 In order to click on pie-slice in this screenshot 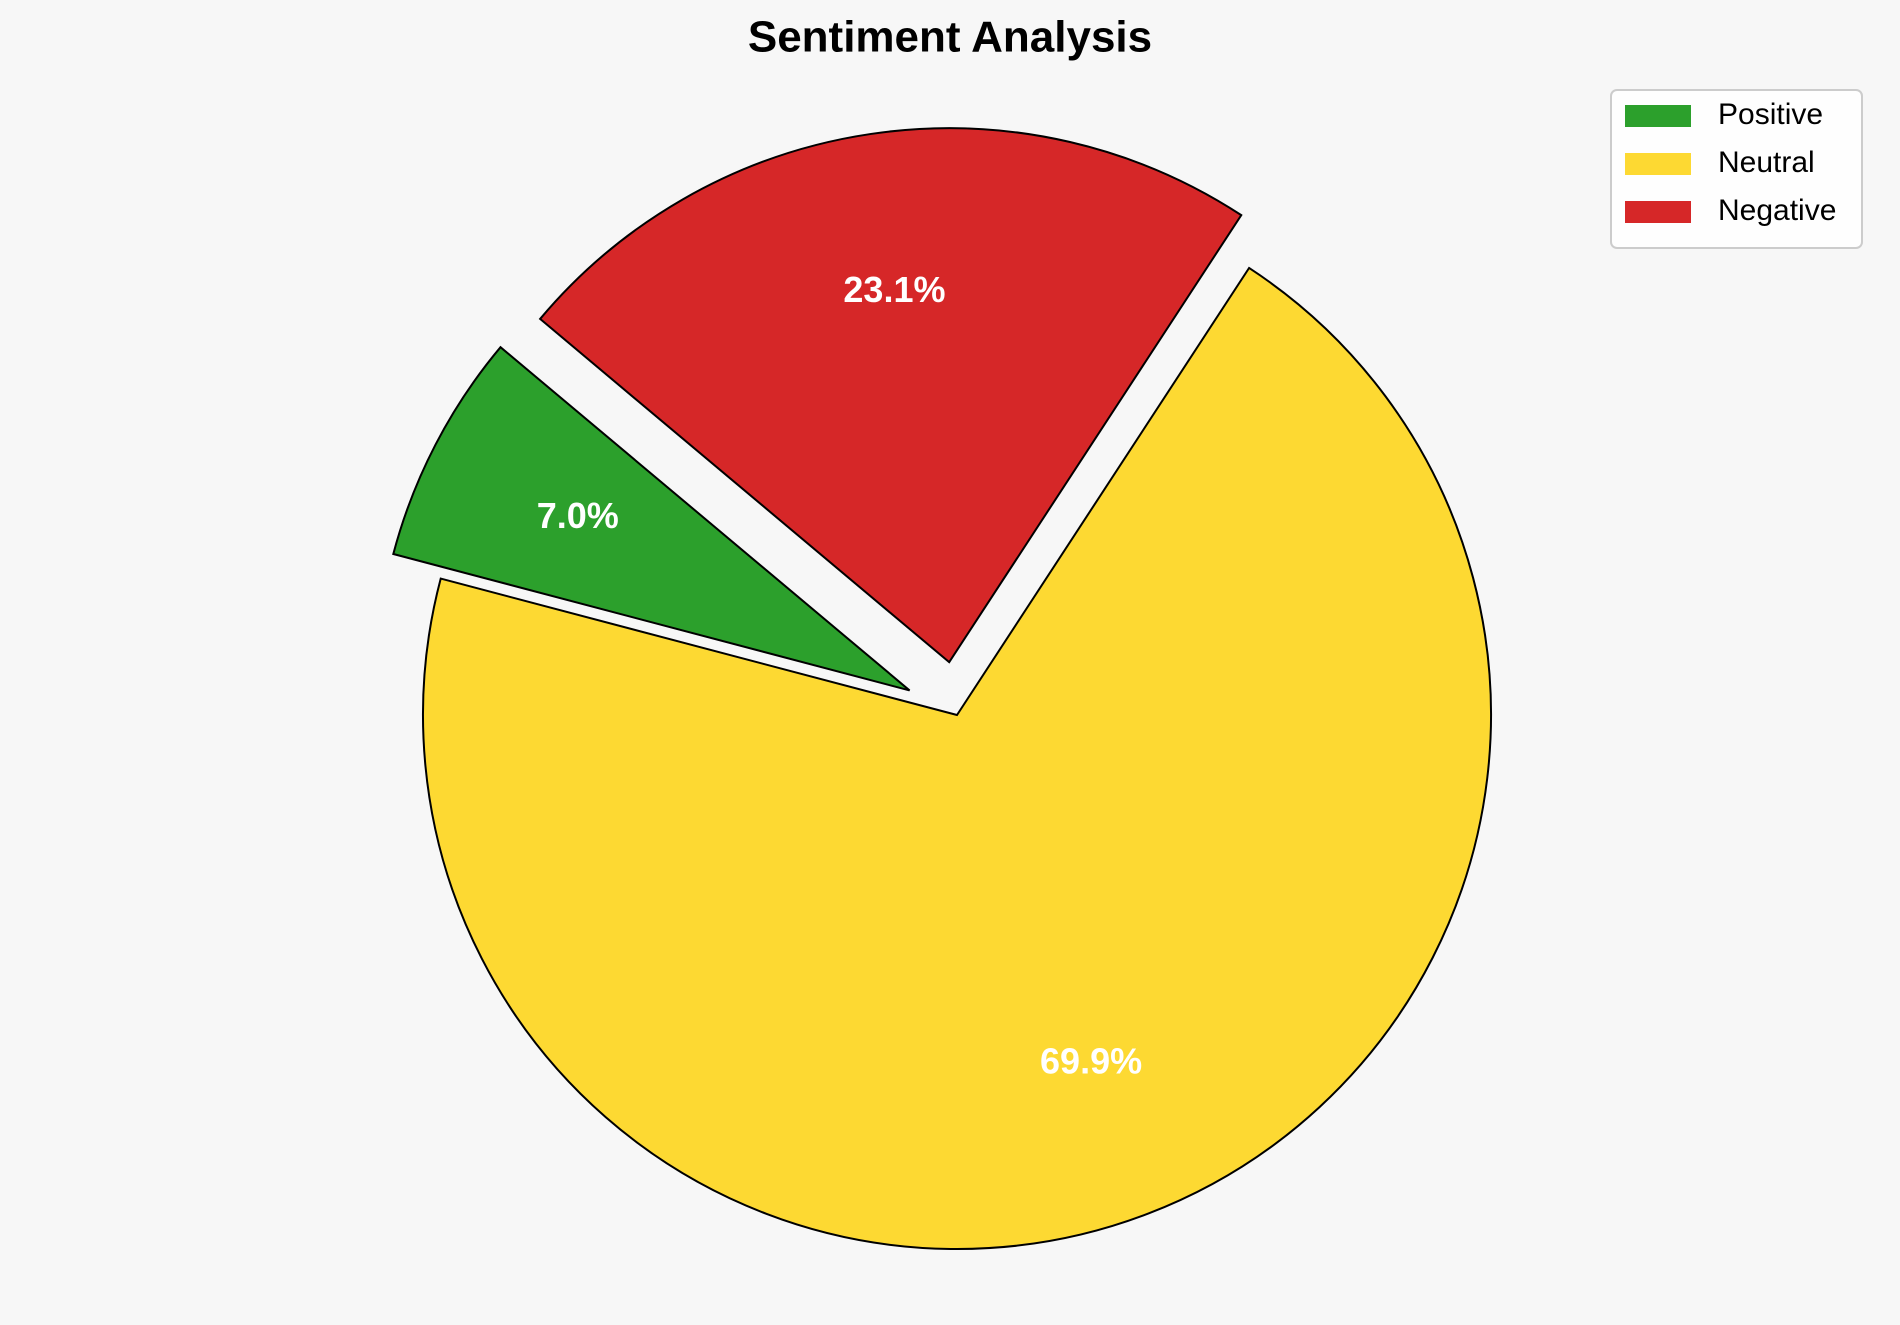, I will do `click(651, 518)`.